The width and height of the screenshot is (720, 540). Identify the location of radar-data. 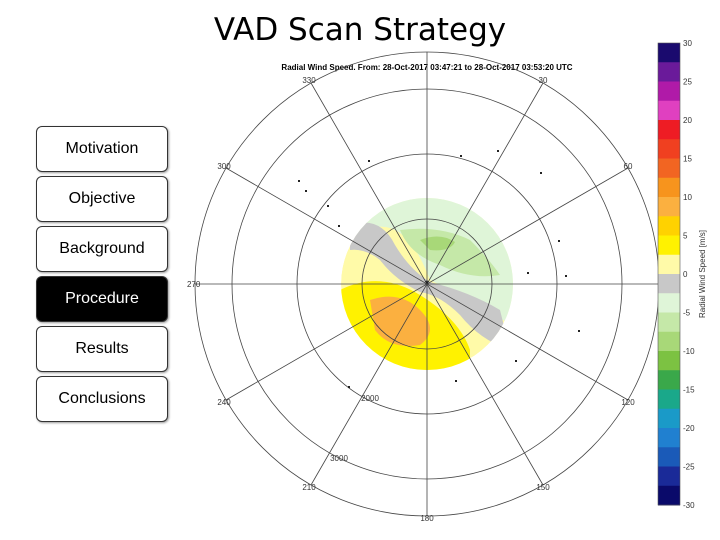
(427, 284).